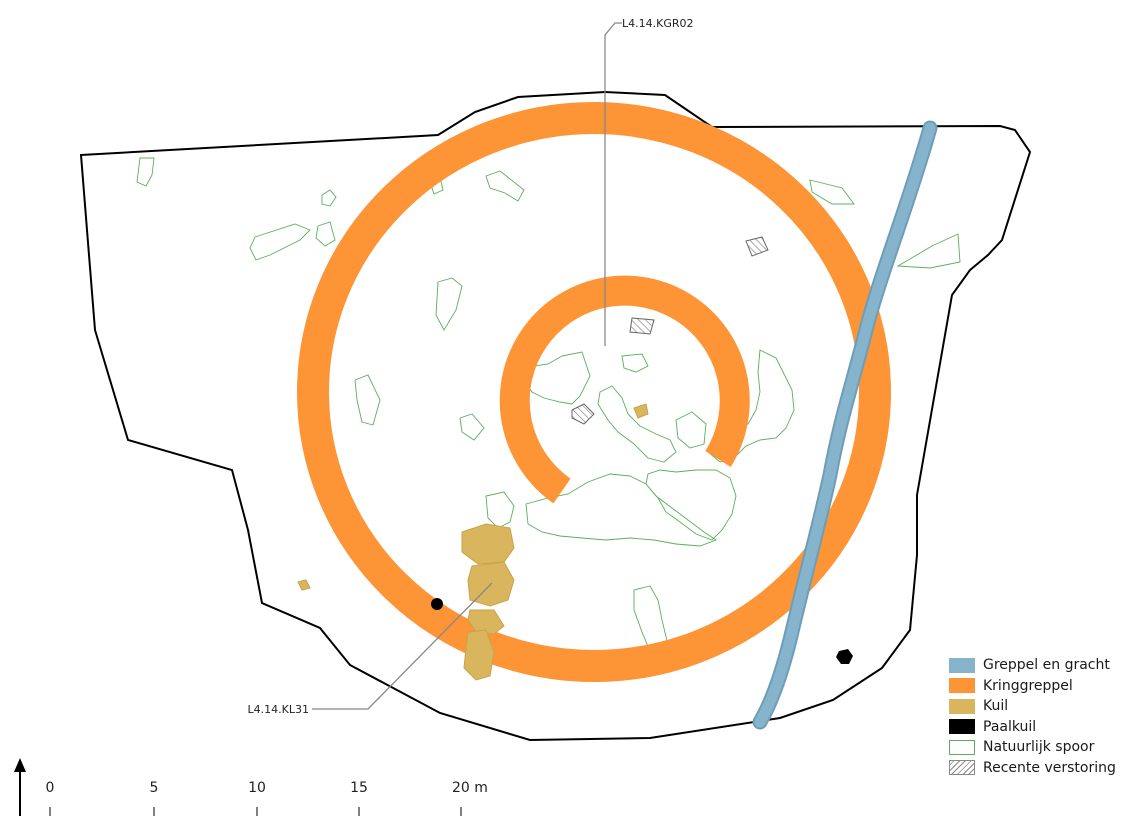  I want to click on legend-label: Natuurlijk spoor, so click(1038, 747).